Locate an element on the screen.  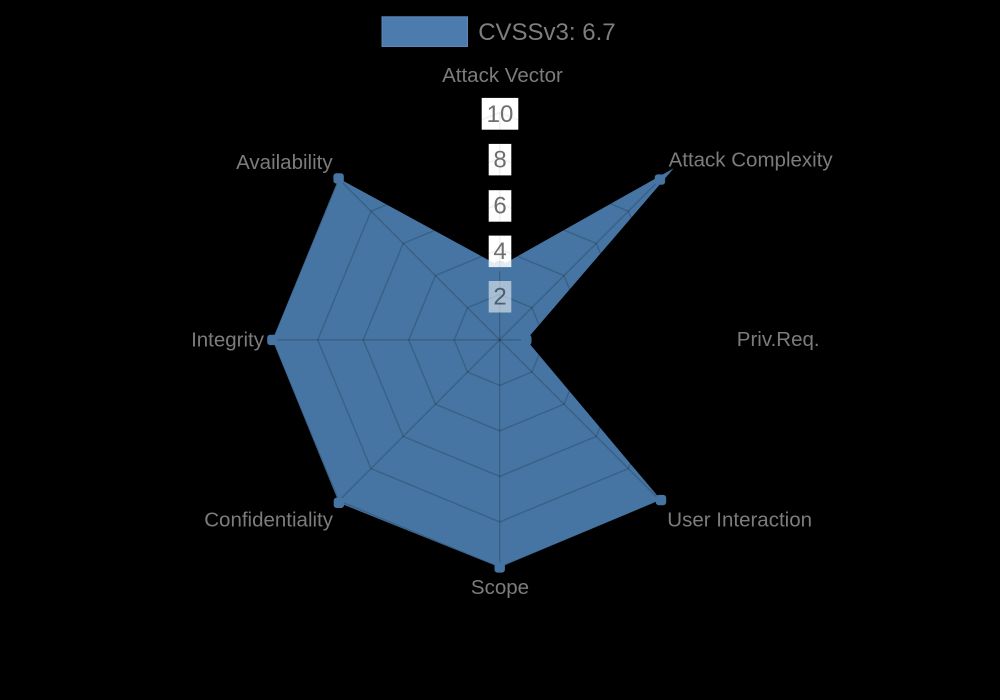
svg-text: Availability is located at coordinates (284, 162).